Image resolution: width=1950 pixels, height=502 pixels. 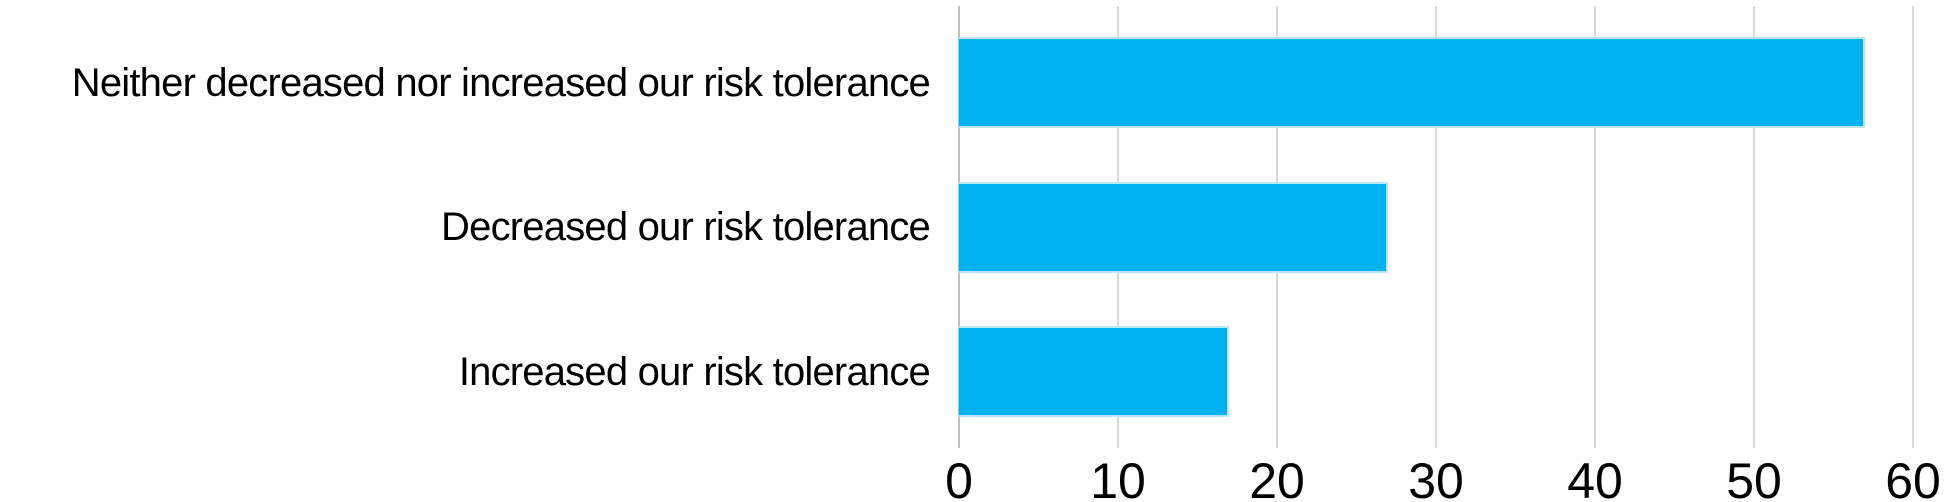 I want to click on x-tick-label: 40, so click(x=1595, y=477).